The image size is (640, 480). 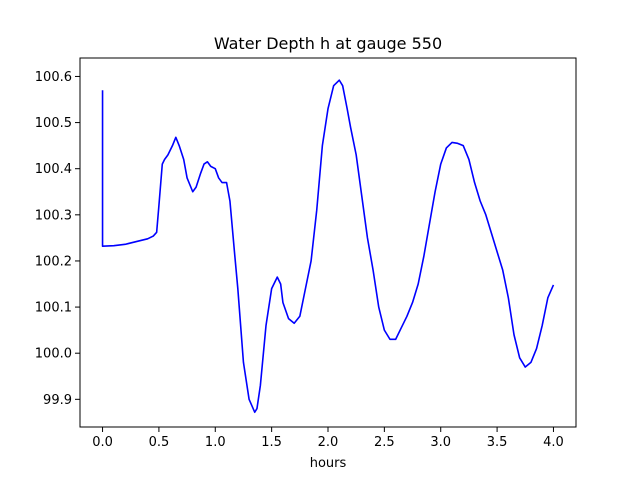 I want to click on x-tick-label: 3.5, so click(x=497, y=442).